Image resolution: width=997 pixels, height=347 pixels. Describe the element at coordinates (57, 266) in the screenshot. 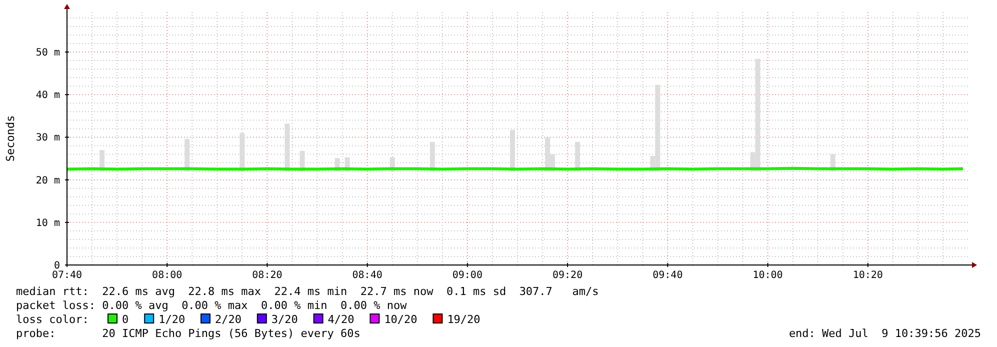

I see `y-tick-label: 0` at that location.